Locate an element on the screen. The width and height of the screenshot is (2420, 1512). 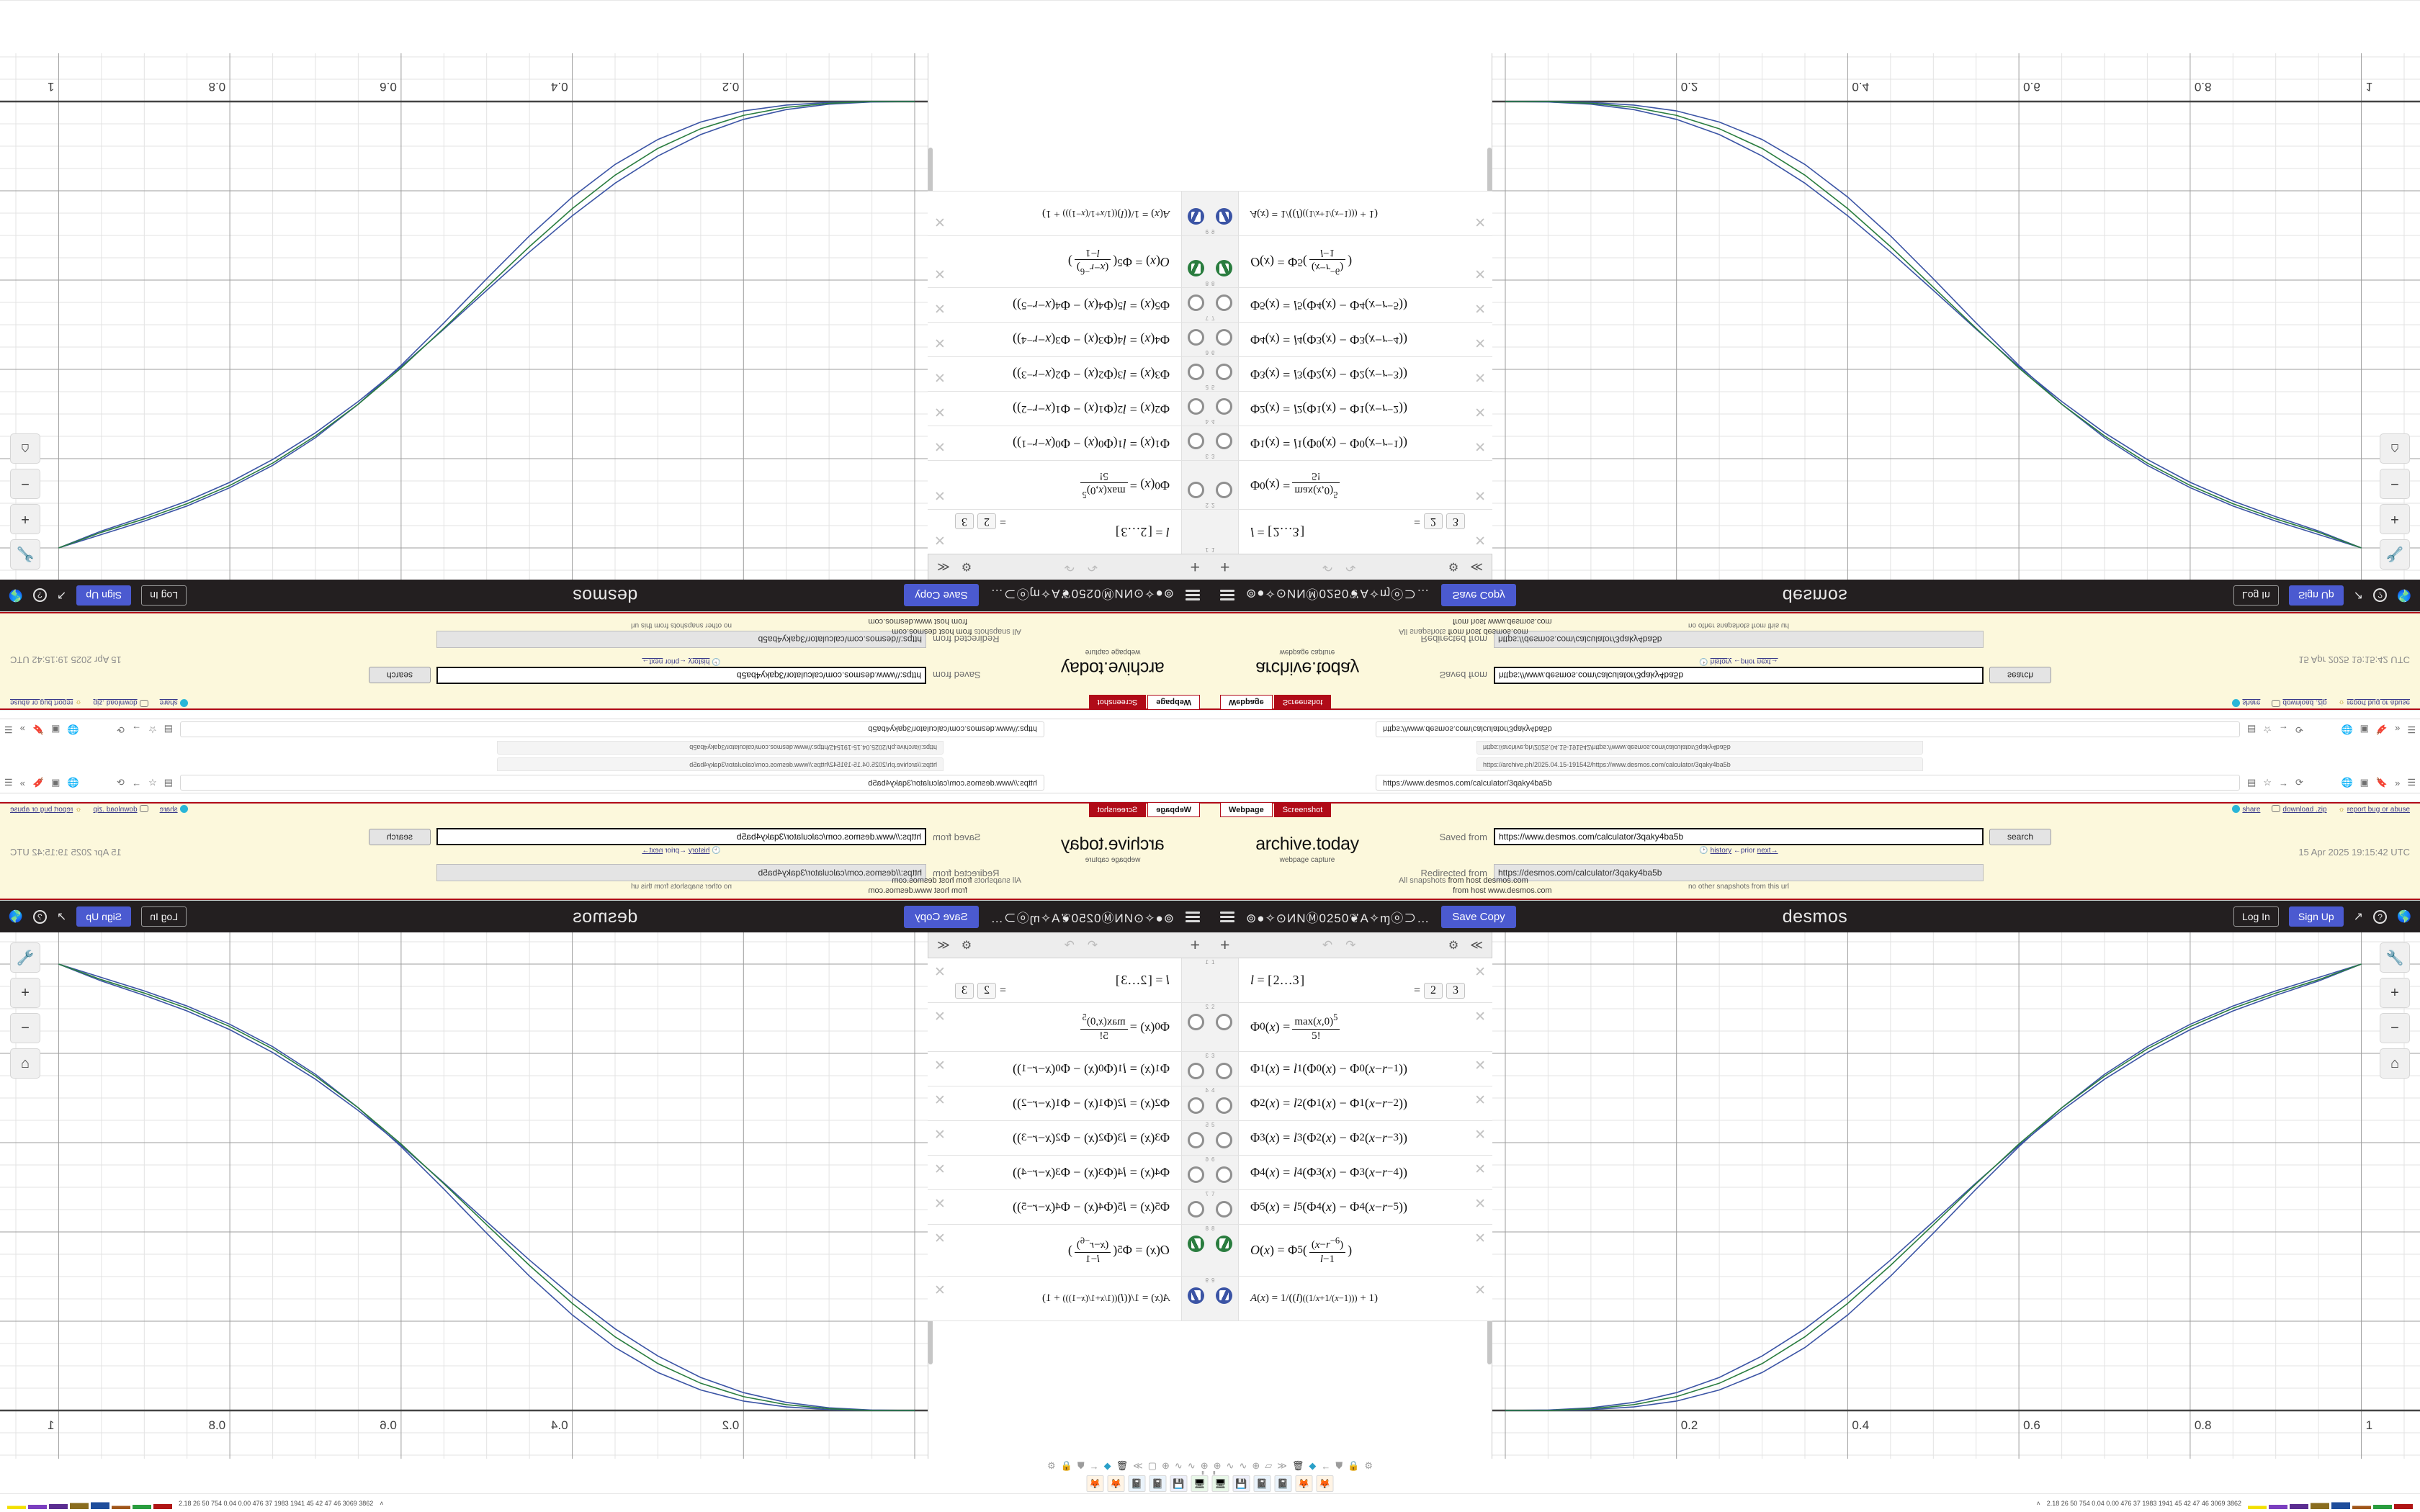
expression-row: 5 Φ 3(x) = l 3 (Φ 2(x) − Φ 2(x − r −3)) ✕ is located at coordinates (1351, 373).